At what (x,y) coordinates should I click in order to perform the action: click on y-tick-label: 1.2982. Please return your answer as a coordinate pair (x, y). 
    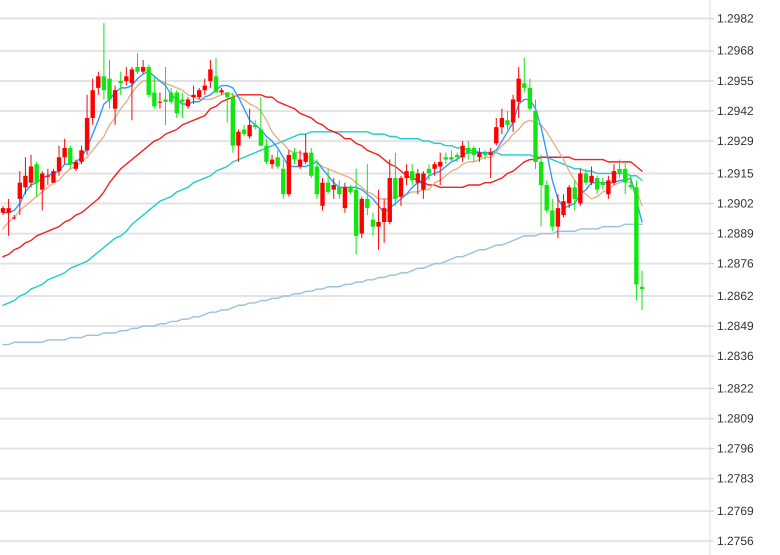
    Looking at the image, I should click on (735, 18).